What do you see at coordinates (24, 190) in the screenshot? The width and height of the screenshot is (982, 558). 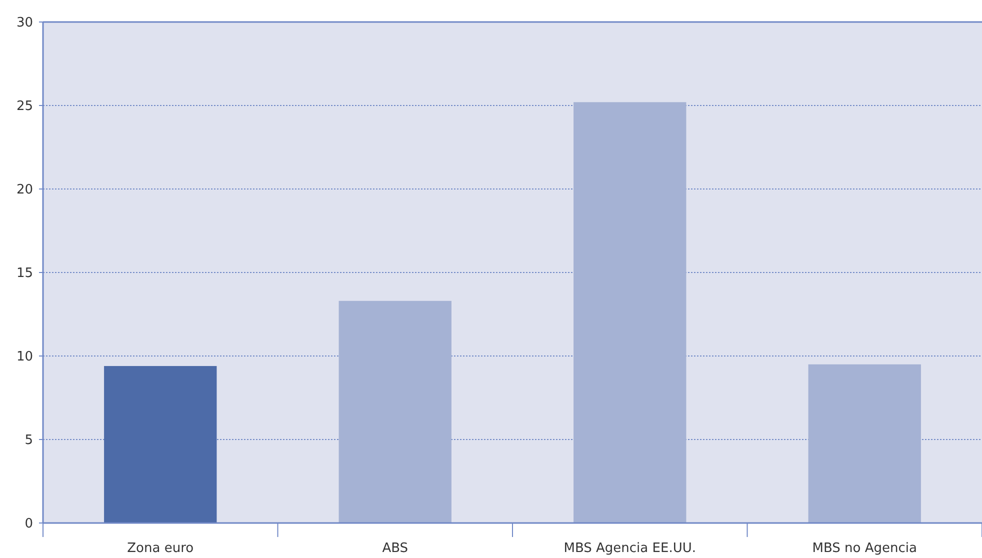 I see `y-tick-label: 20` at bounding box center [24, 190].